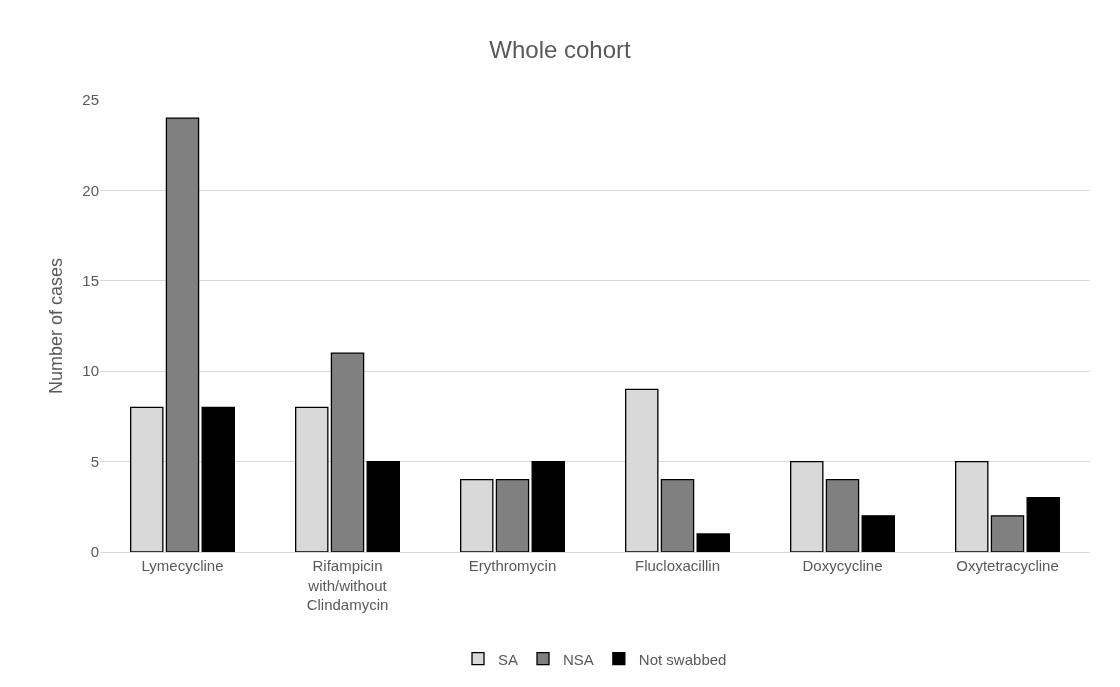 This screenshot has width=1120, height=687. I want to click on x-tick-label: Lymecycline, so click(182, 565).